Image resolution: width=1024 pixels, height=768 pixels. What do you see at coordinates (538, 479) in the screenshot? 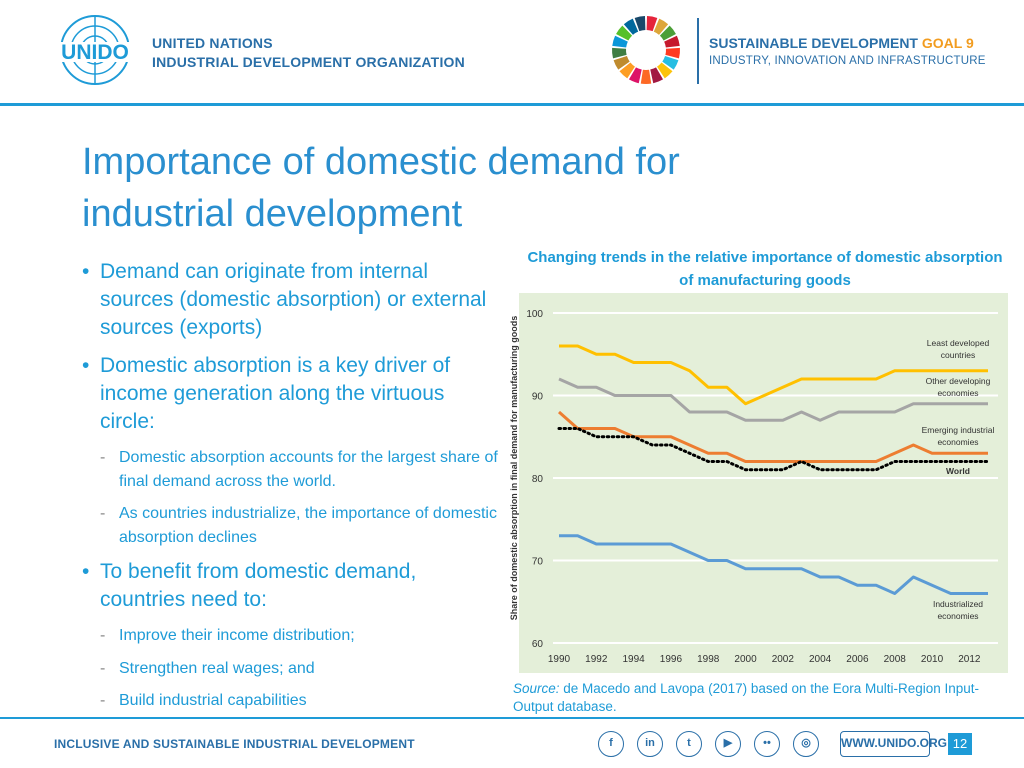
I see `y-tick-label: 80` at bounding box center [538, 479].